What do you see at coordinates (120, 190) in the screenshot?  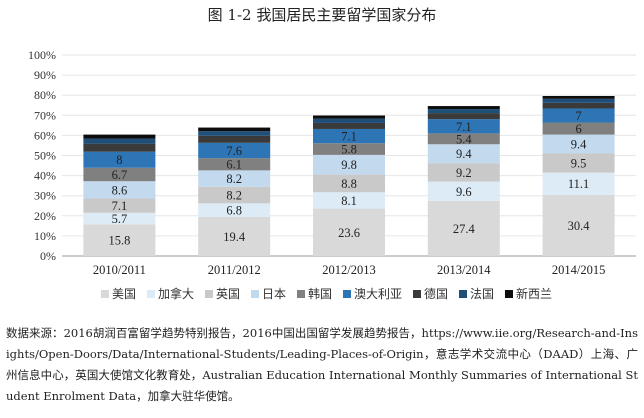 I see `data-label: 8.6` at bounding box center [120, 190].